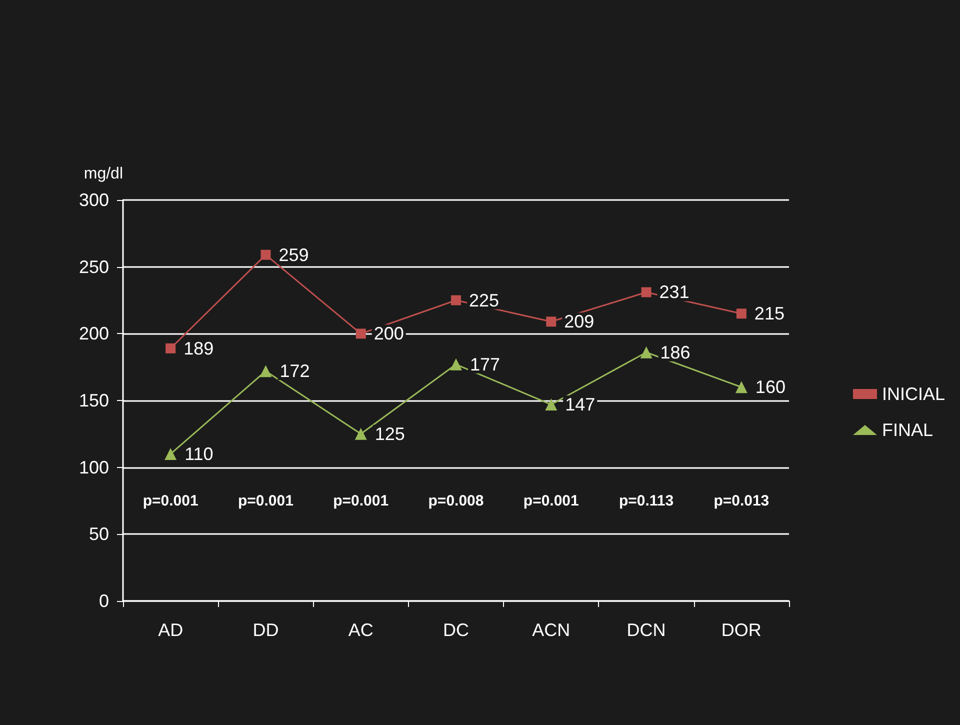  What do you see at coordinates (456, 630) in the screenshot?
I see `x-tick-label: DC` at bounding box center [456, 630].